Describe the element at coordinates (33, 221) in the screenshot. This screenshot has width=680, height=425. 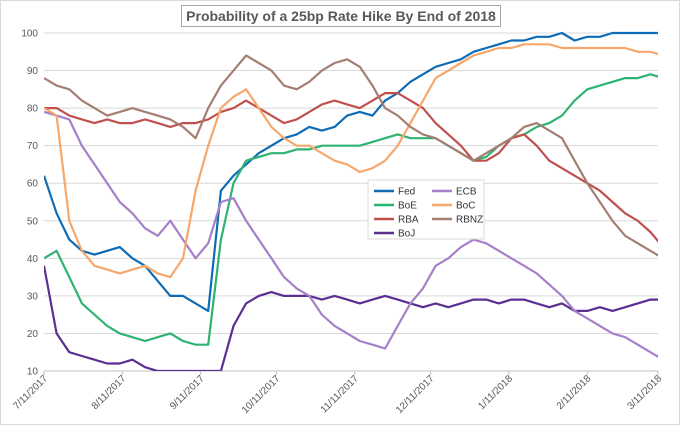
I see `y-tick-label: 50` at that location.